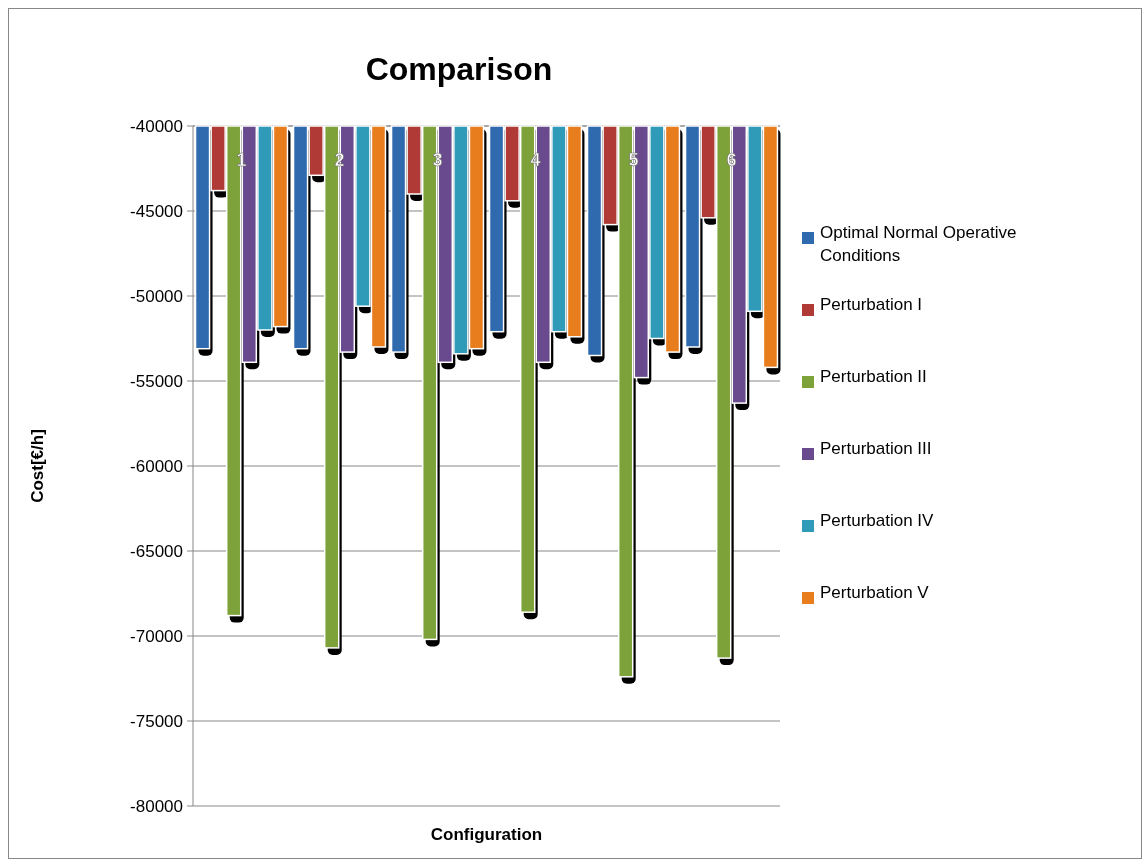 The height and width of the screenshot is (859, 1142). Describe the element at coordinates (875, 592) in the screenshot. I see `legend-label: Perturbation V` at that location.